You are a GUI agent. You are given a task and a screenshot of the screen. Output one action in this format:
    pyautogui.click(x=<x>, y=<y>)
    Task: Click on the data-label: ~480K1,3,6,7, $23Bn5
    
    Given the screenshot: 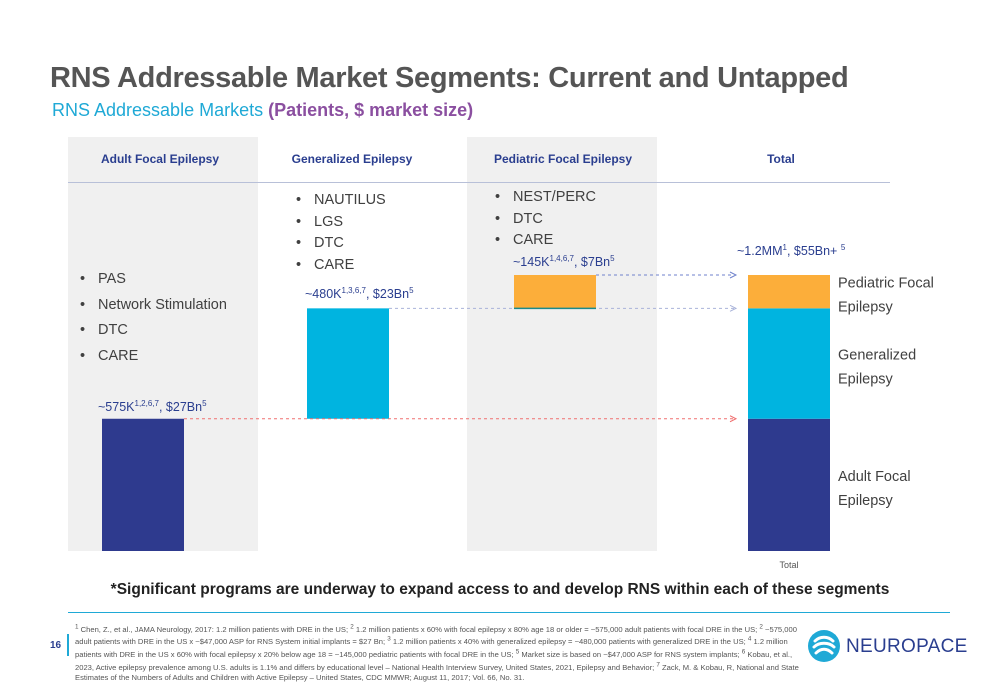 What is the action you would take?
    pyautogui.click(x=359, y=293)
    